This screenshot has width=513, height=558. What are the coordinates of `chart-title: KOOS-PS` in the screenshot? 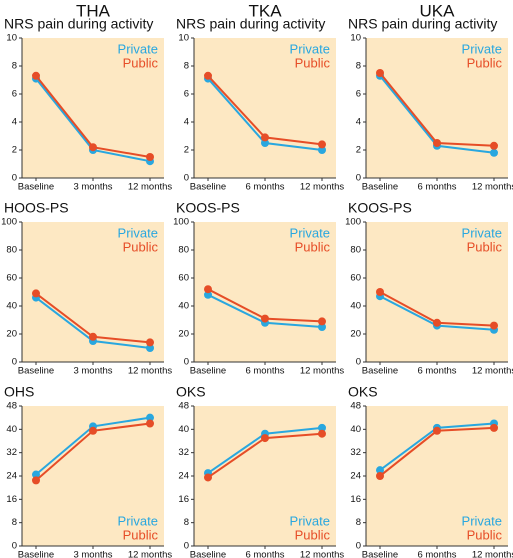 It's located at (208, 208).